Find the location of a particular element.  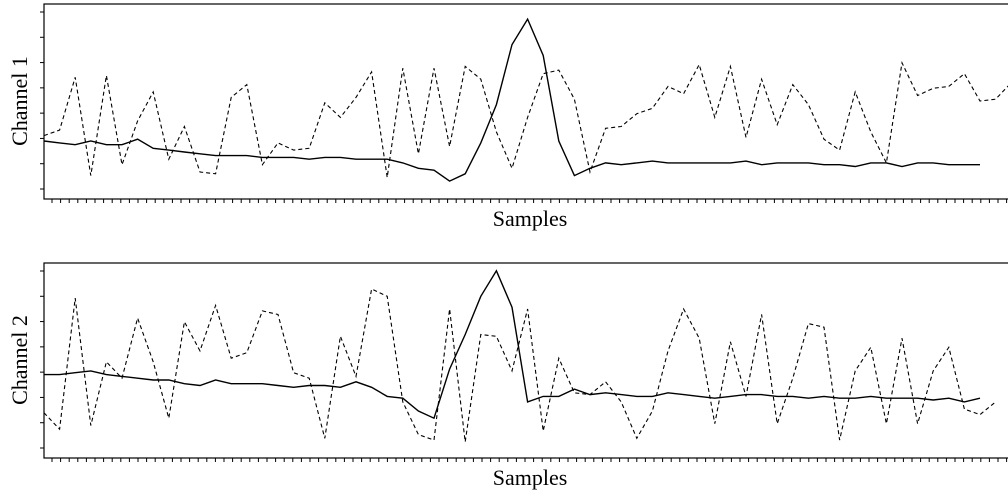

channel-1-x-ticks is located at coordinates (529, 201).